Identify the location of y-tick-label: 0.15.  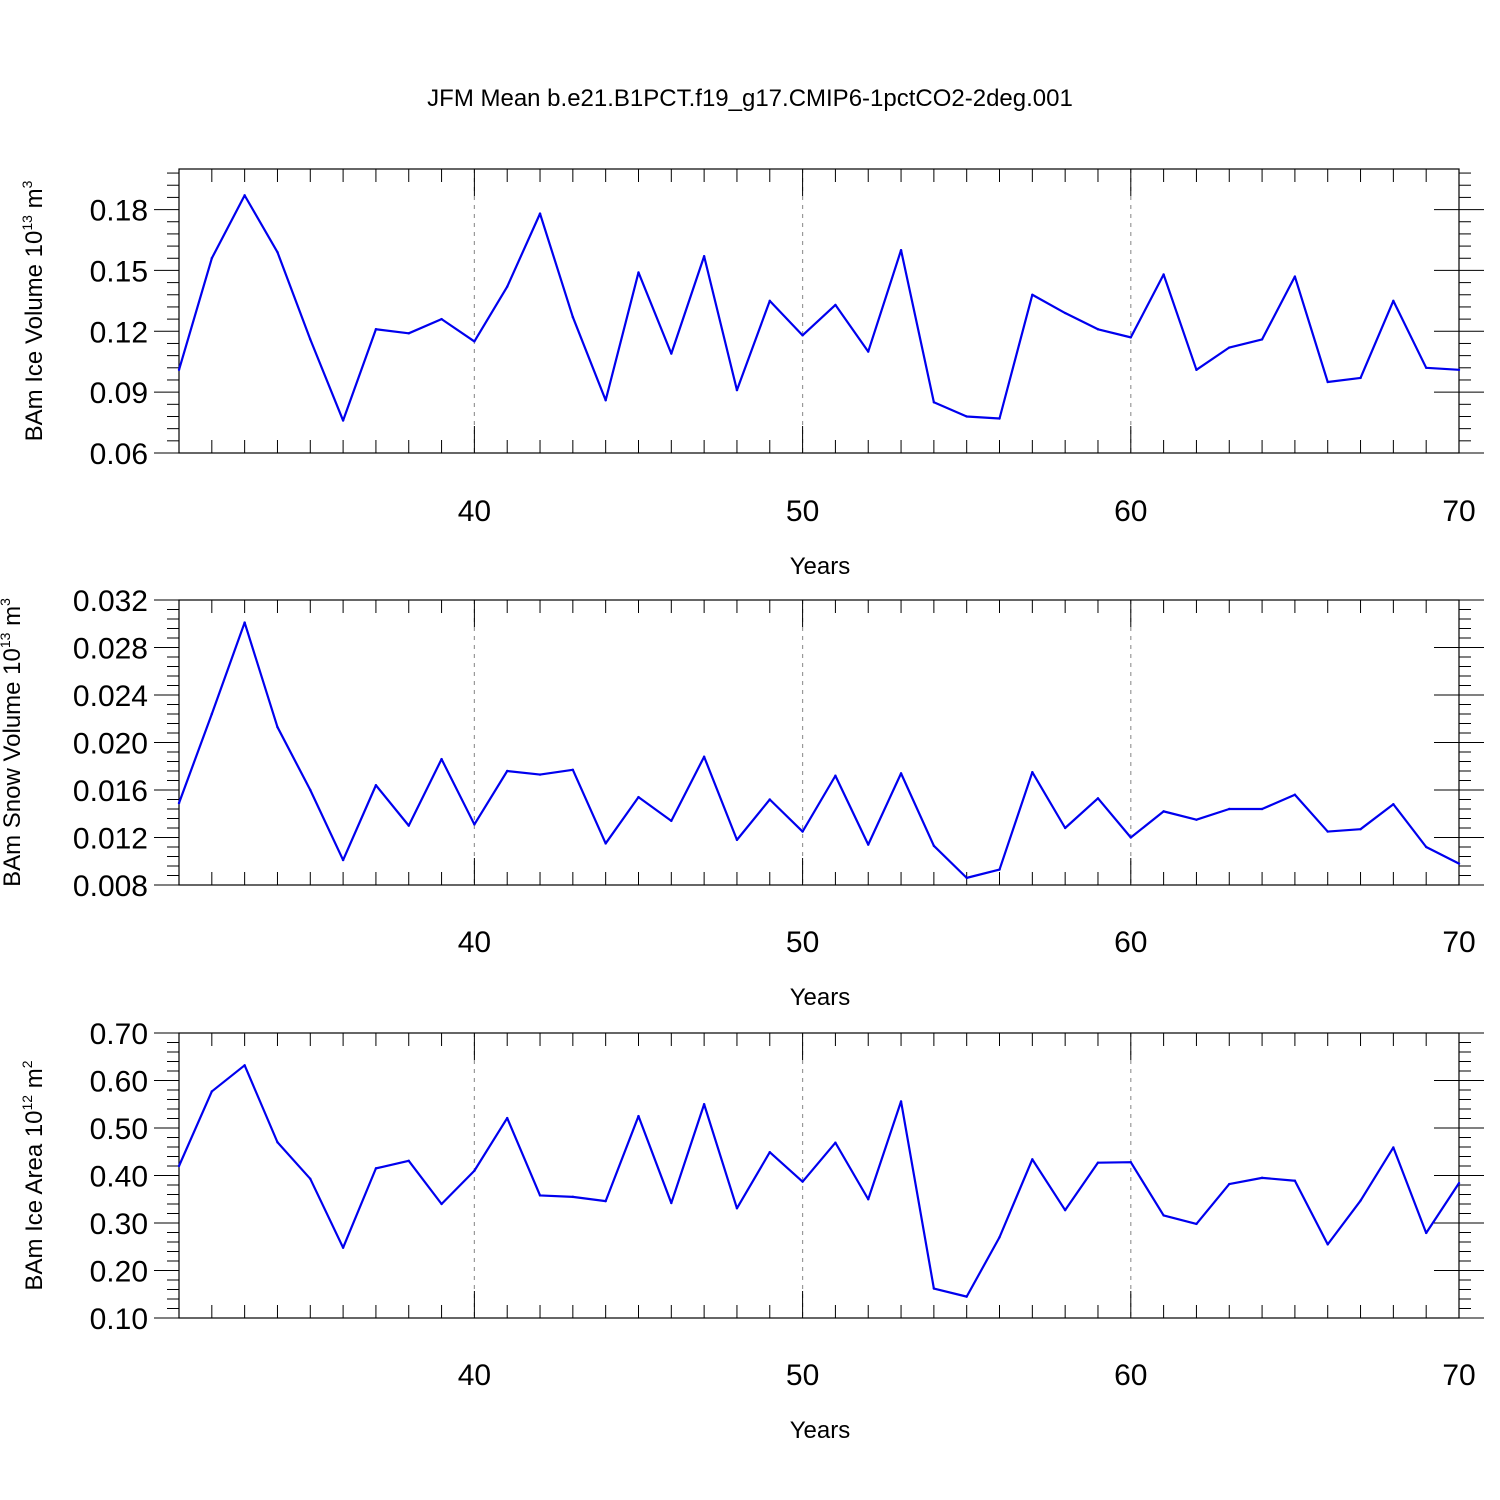
(119, 271).